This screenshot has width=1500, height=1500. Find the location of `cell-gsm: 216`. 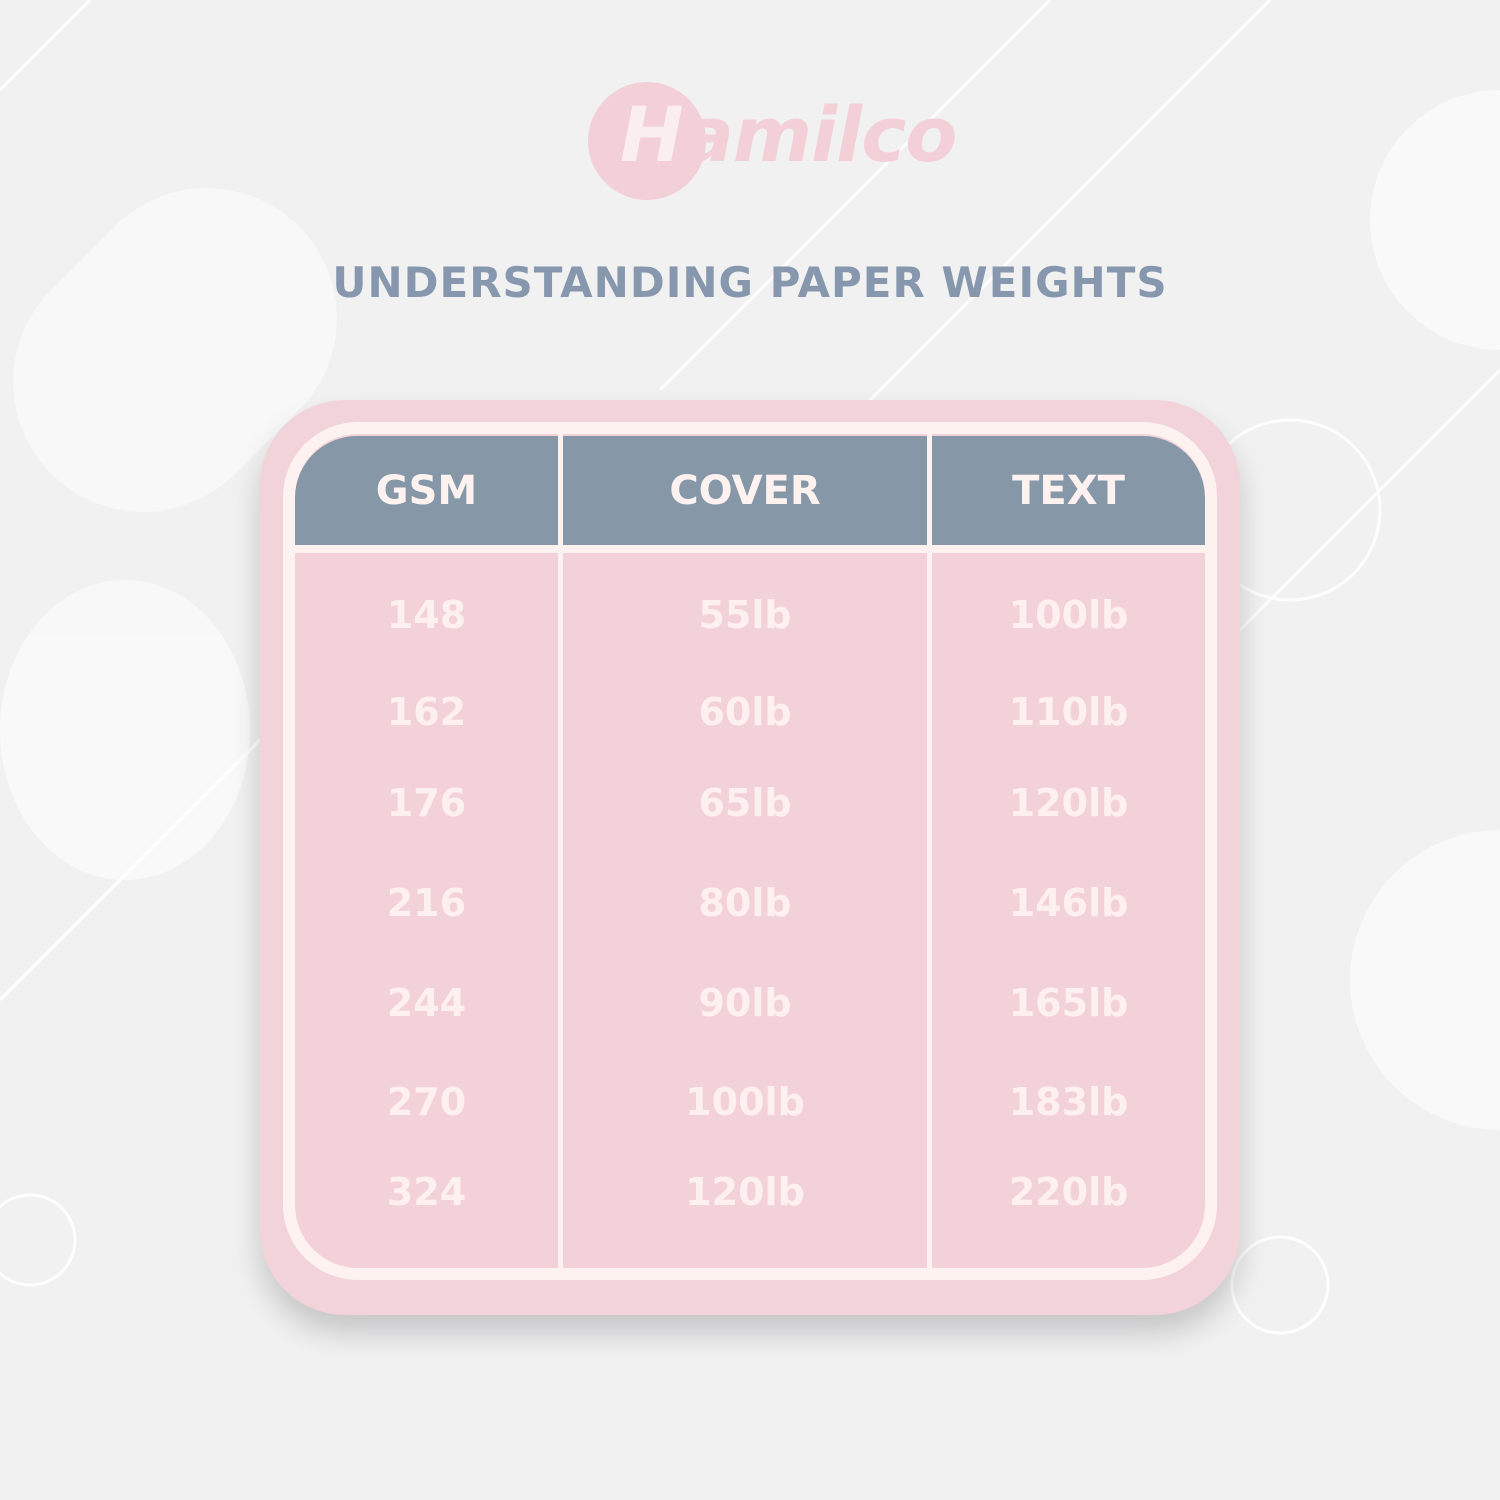

cell-gsm: 216 is located at coordinates (426, 903).